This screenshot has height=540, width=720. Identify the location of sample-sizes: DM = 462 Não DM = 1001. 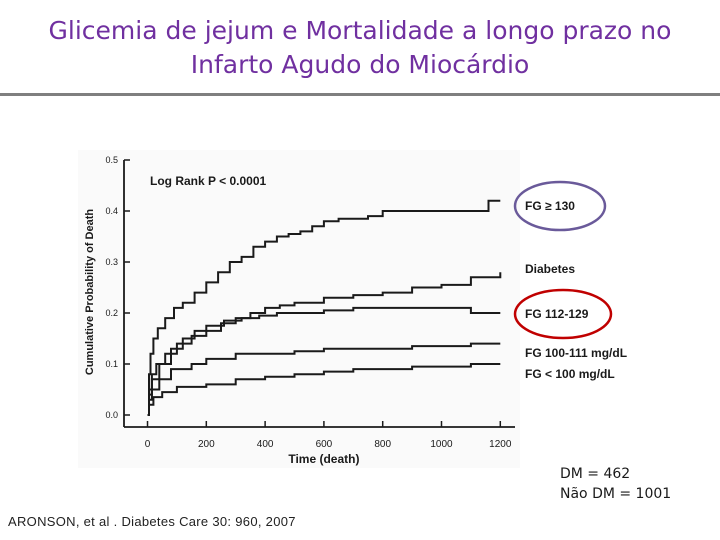
(615, 484).